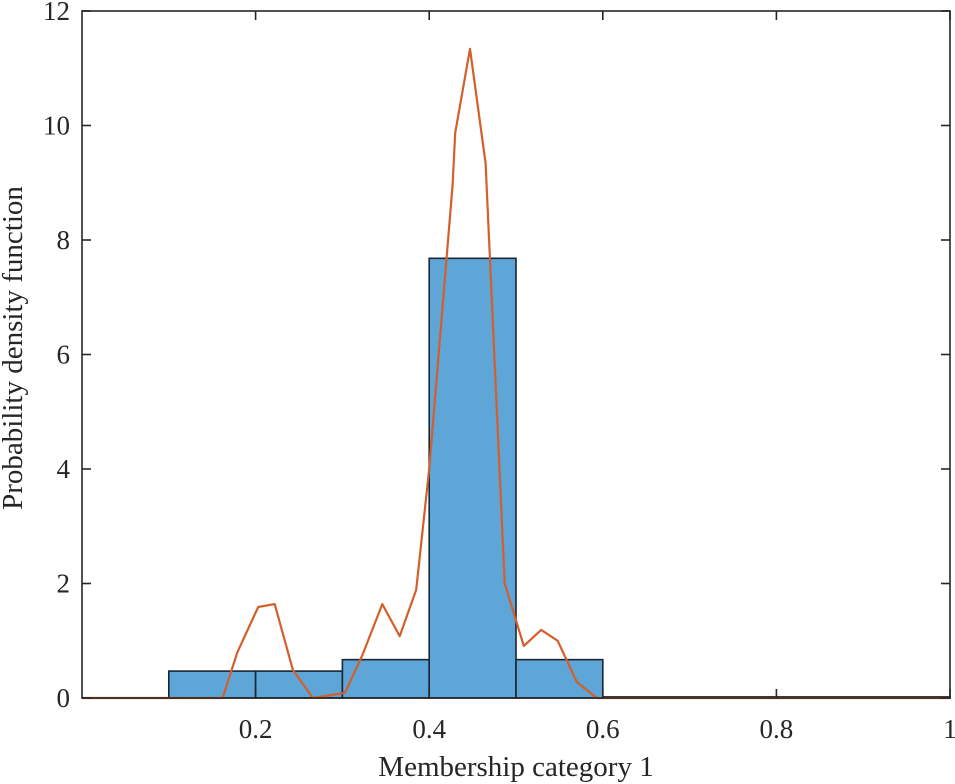 The width and height of the screenshot is (955, 784). Describe the element at coordinates (777, 729) in the screenshot. I see `x-tick-label: 0.8` at that location.